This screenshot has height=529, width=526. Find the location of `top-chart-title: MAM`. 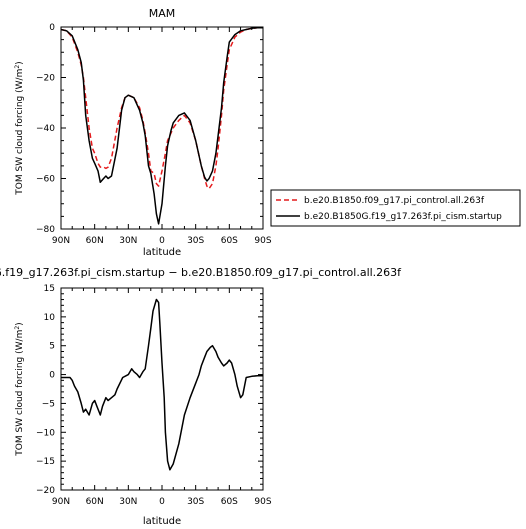

top-chart-title: MAM is located at coordinates (162, 13).